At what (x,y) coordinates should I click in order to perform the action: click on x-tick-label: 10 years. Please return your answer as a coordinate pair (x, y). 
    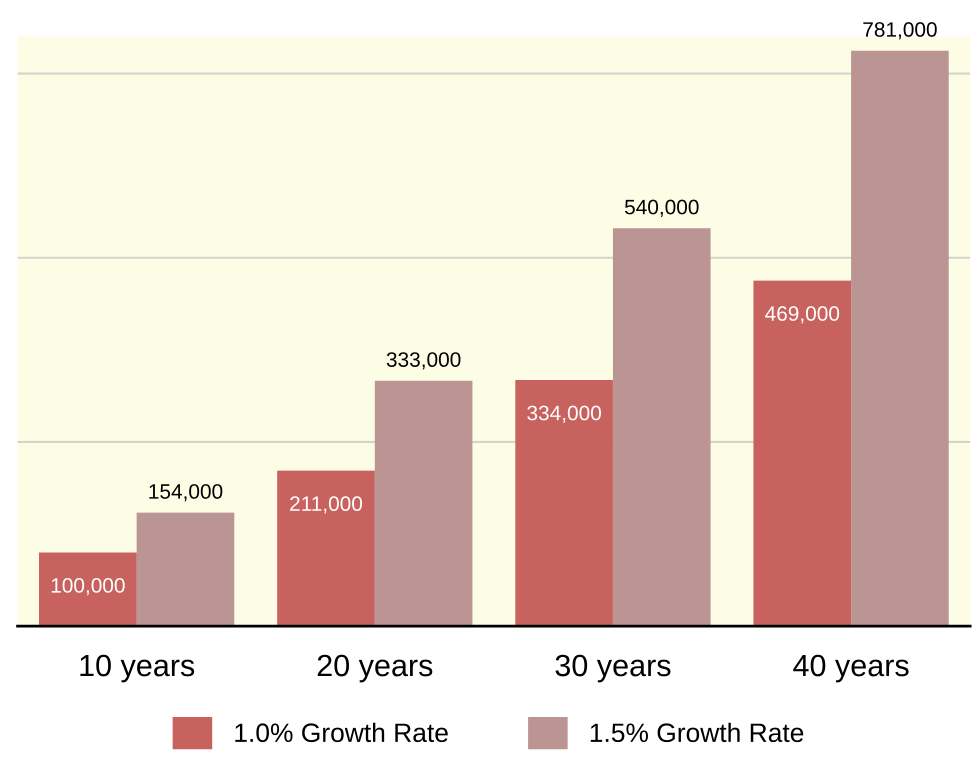
    Looking at the image, I should click on (137, 668).